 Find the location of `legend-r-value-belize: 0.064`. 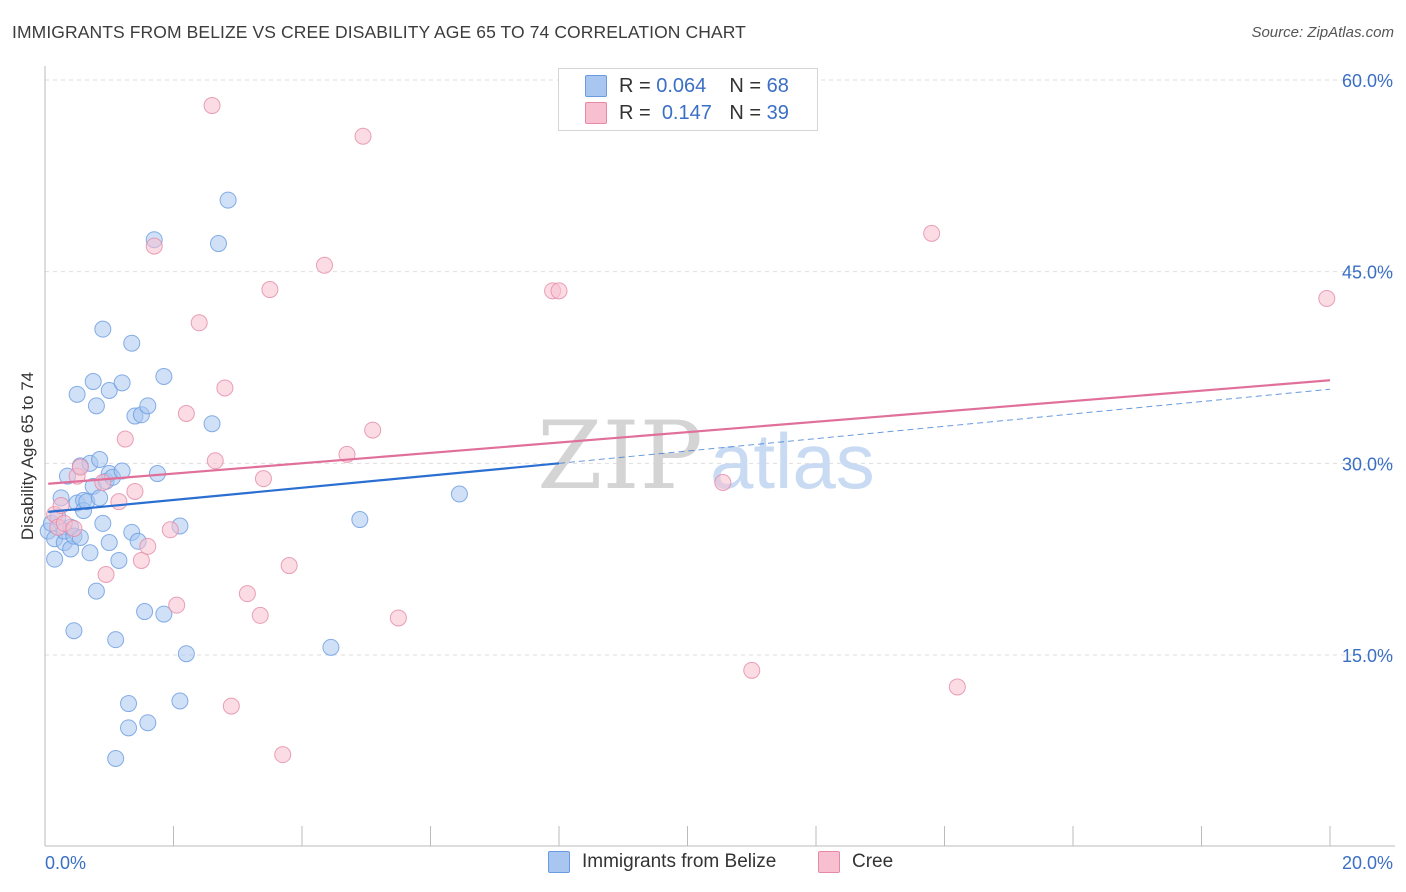

legend-r-value-belize: 0.064 is located at coordinates (681, 85).